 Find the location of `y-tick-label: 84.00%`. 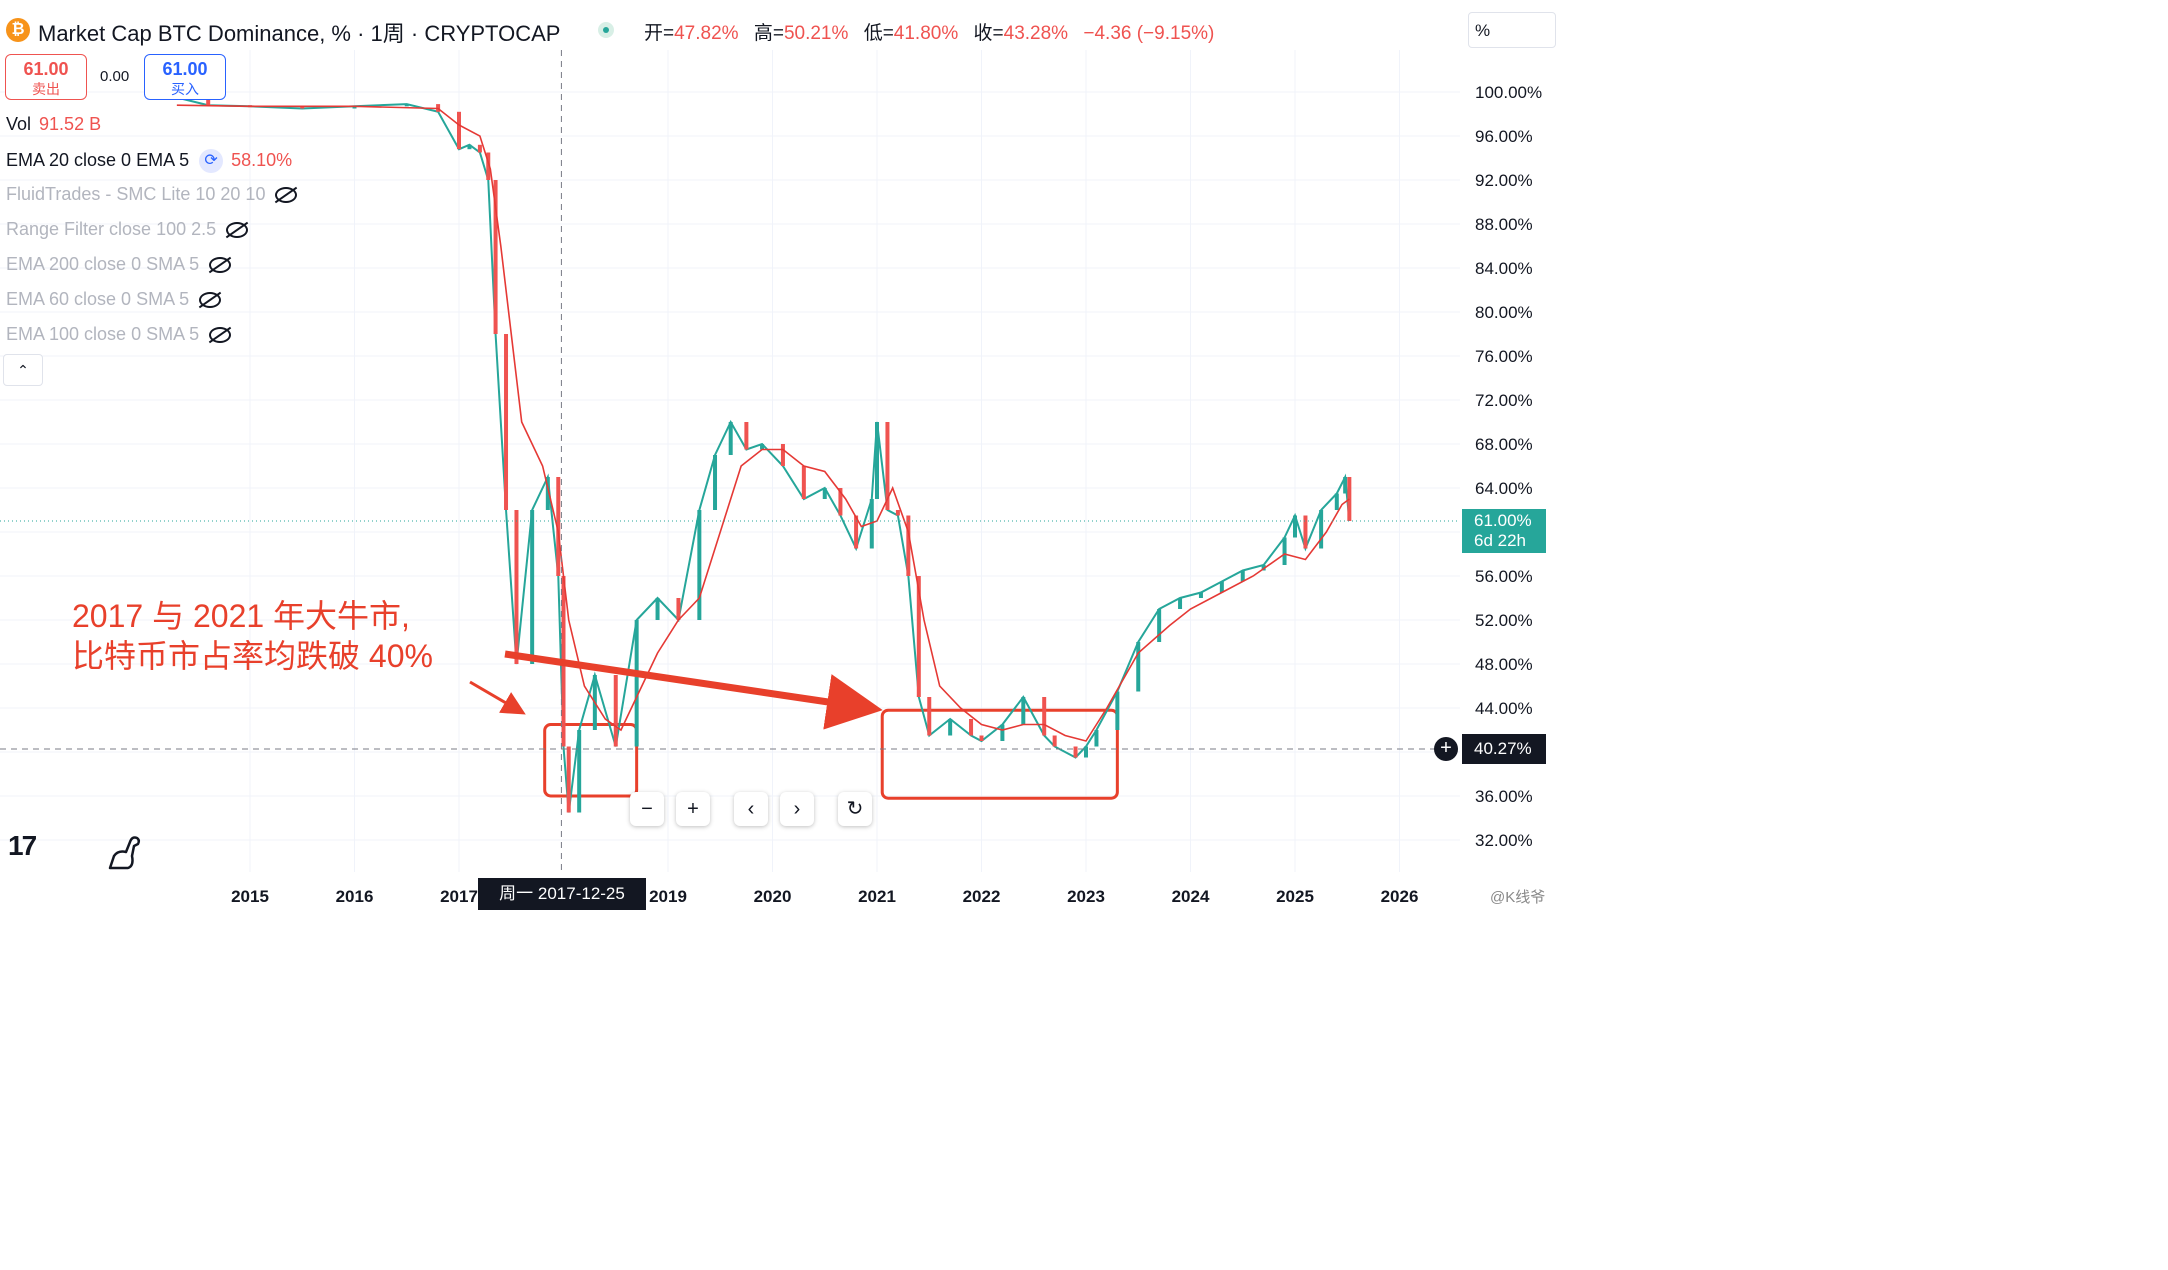

y-tick-label: 84.00% is located at coordinates (1504, 268).